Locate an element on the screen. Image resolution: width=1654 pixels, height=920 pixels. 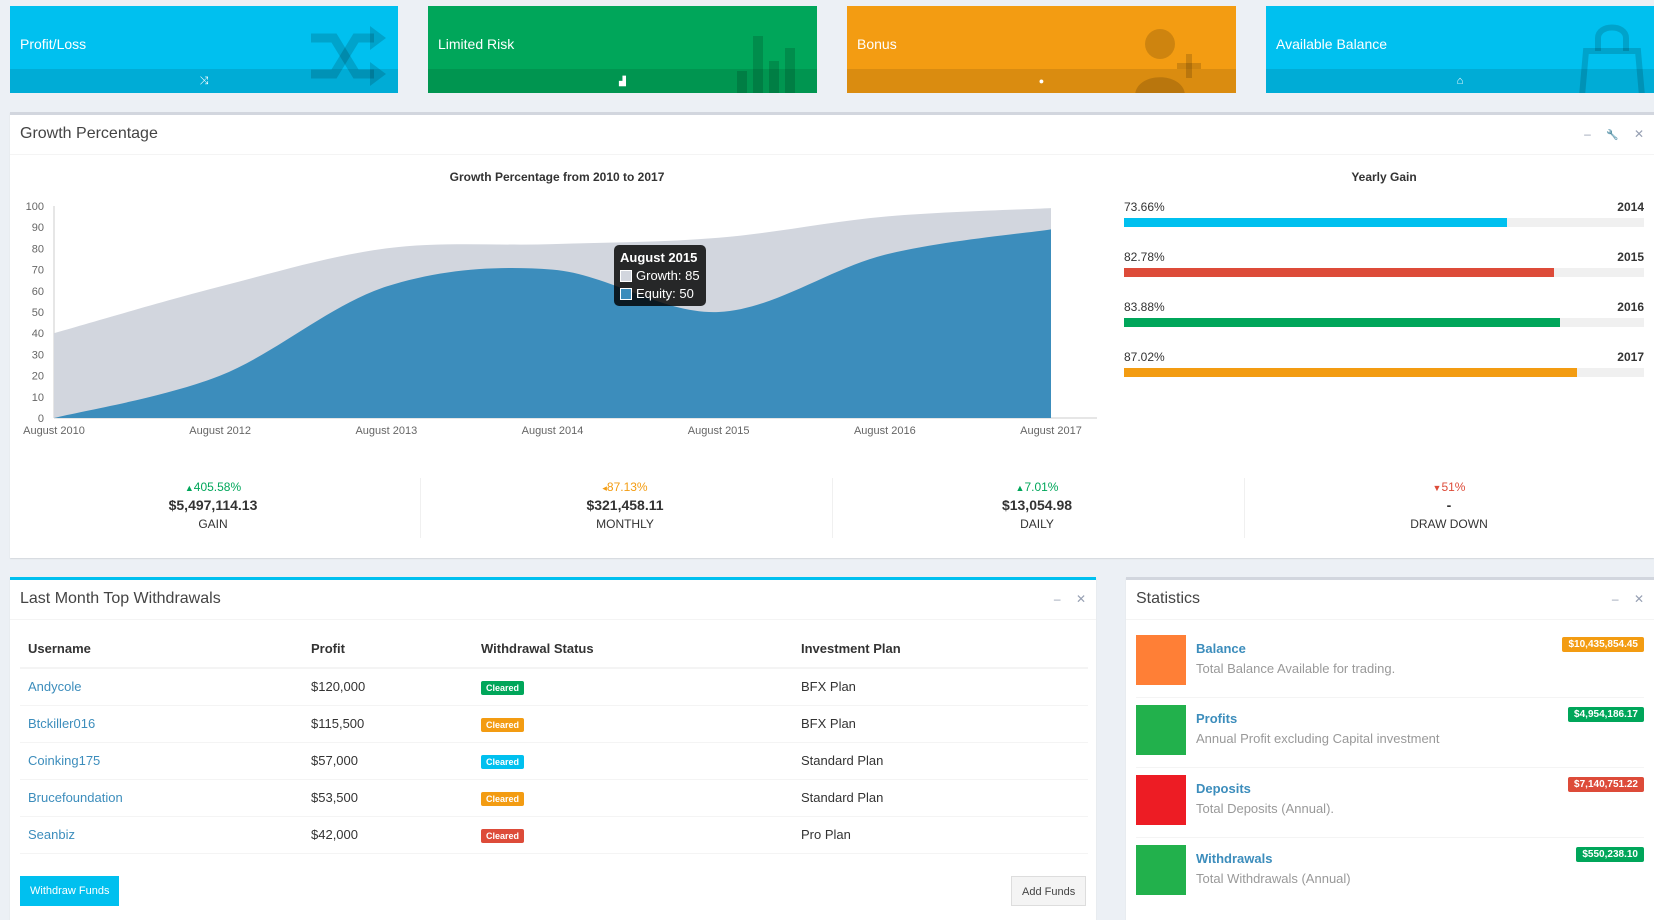
stat-box-profit-loss: Profit/Loss ⤨ is located at coordinates (204, 49).